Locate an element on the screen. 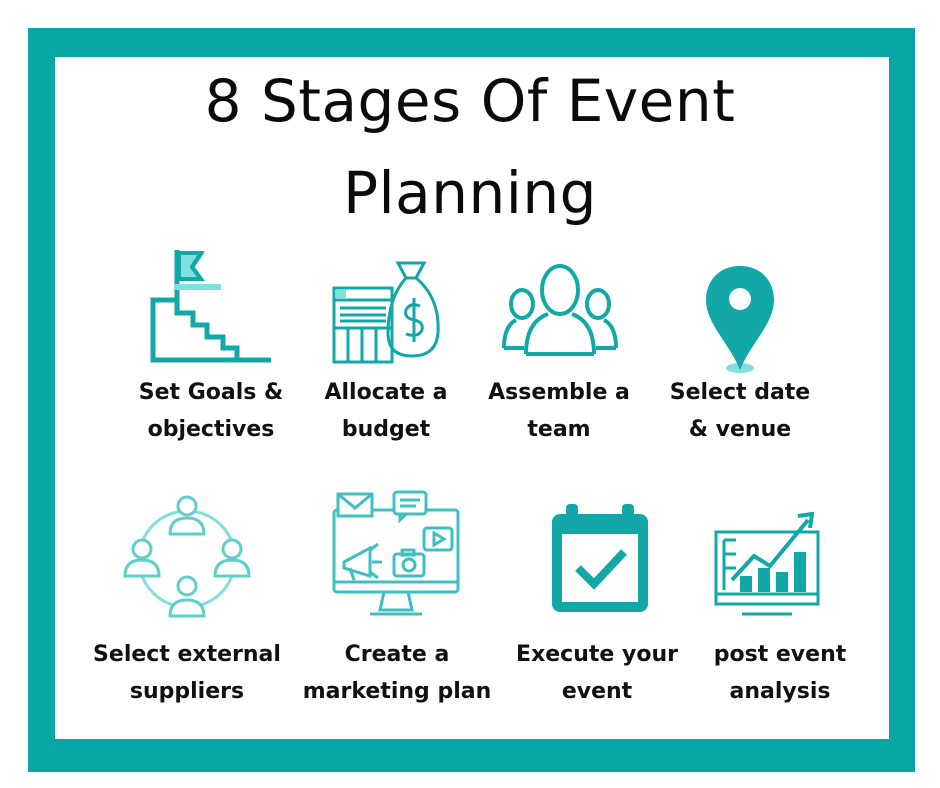  stage-label-post-event-analysis: post event analysis is located at coordinates (780, 673).